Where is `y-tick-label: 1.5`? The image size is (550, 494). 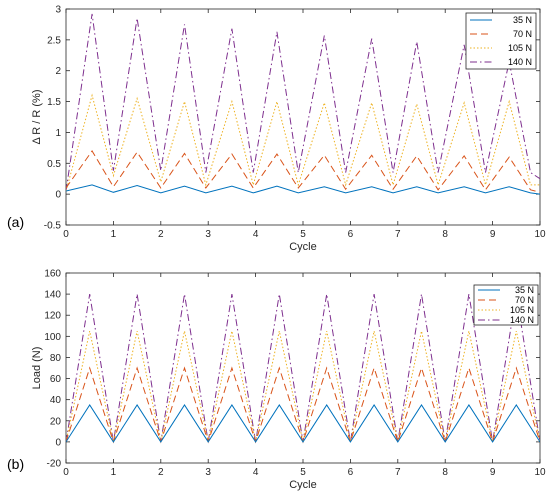 y-tick-label: 1.5 is located at coordinates (54, 102).